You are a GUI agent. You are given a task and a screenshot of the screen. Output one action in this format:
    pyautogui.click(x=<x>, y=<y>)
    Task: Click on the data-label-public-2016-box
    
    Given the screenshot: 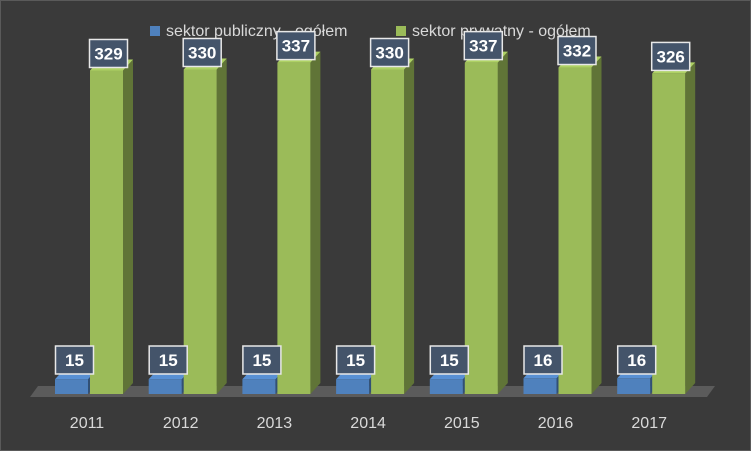 What is the action you would take?
    pyautogui.click(x=543, y=360)
    